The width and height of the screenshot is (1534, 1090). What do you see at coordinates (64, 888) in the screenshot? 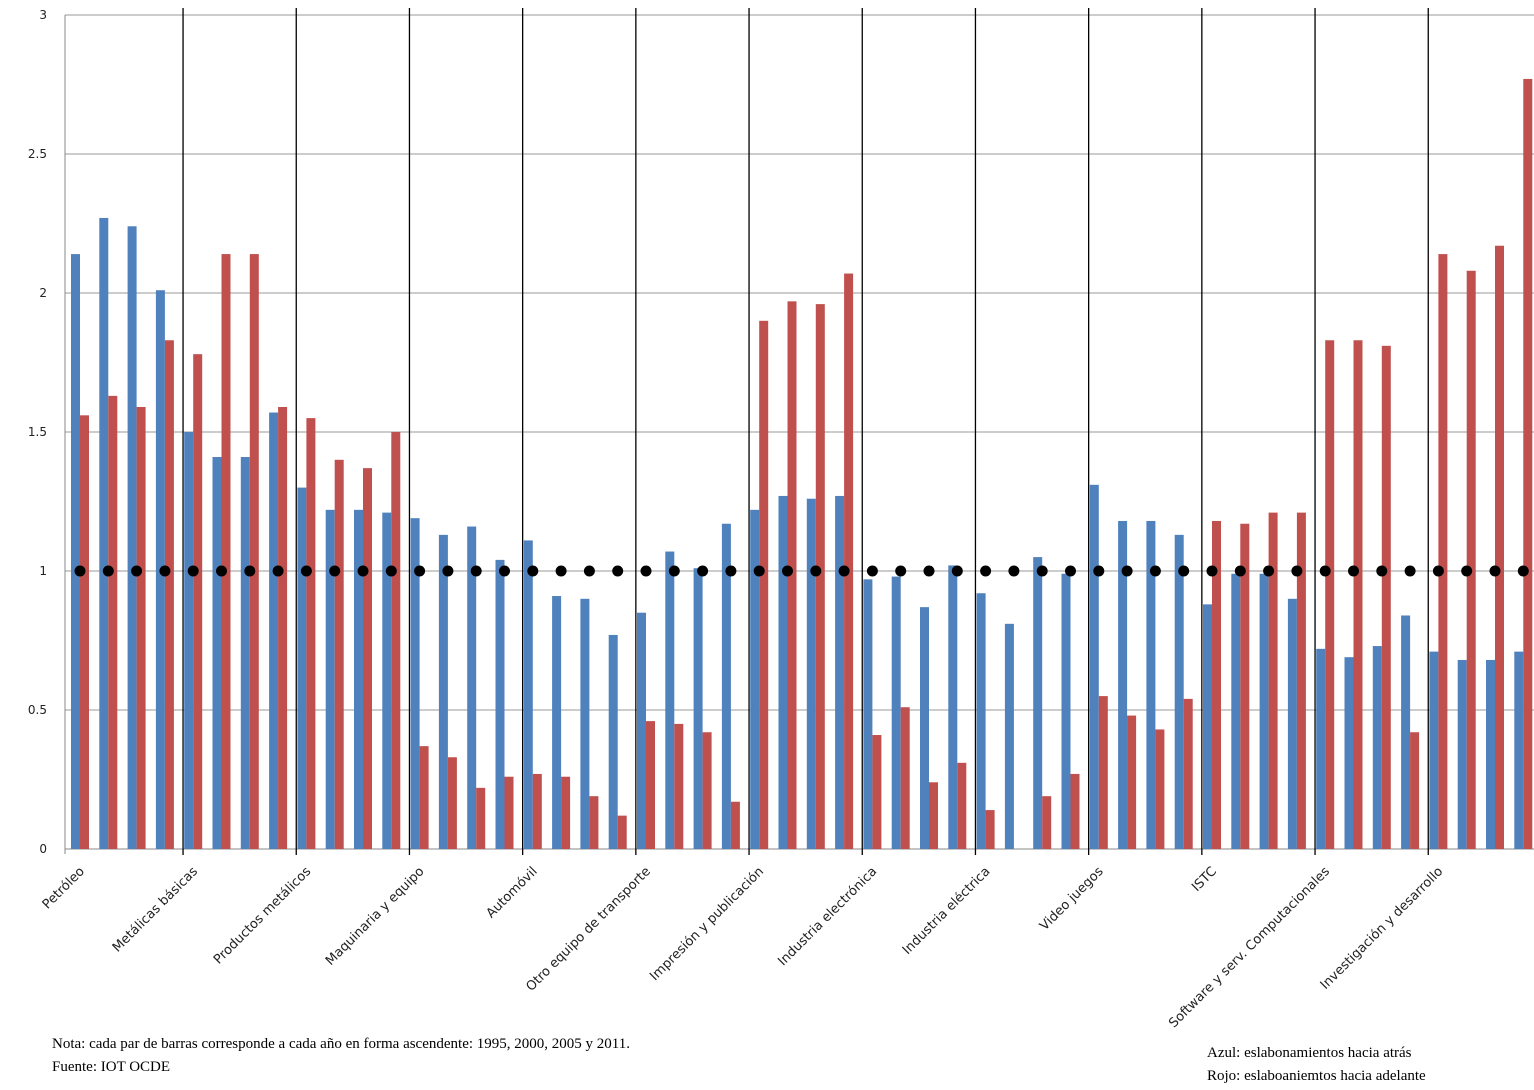
I see `x-tick-label: Petróleo` at bounding box center [64, 888].